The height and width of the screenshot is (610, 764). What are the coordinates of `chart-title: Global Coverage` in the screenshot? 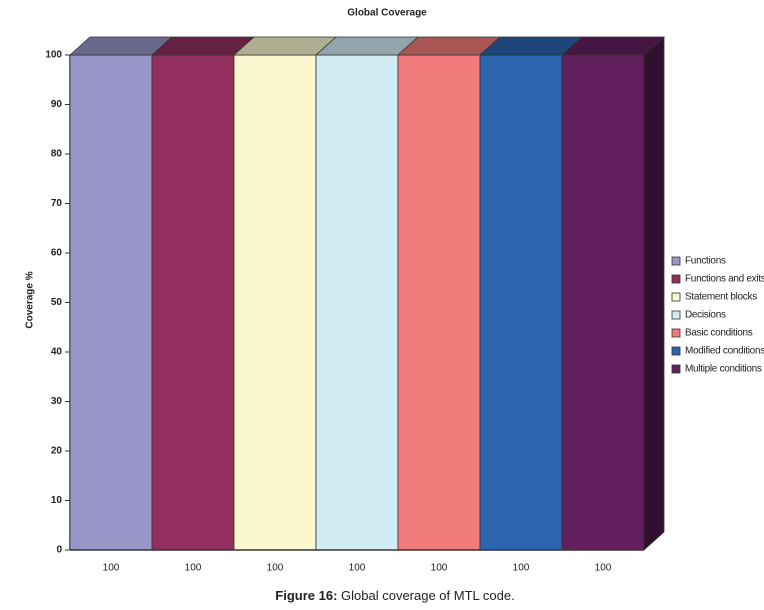 It's located at (387, 13).